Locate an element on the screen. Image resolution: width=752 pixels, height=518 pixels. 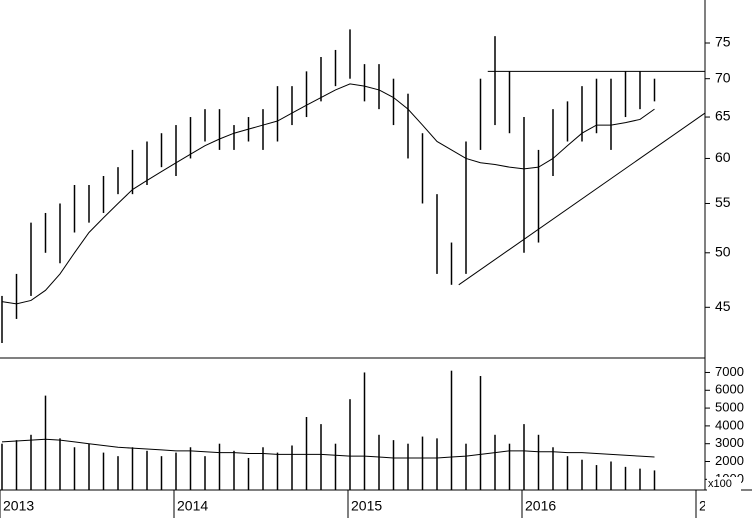
y-tick-label: 70 is located at coordinates (723, 77).